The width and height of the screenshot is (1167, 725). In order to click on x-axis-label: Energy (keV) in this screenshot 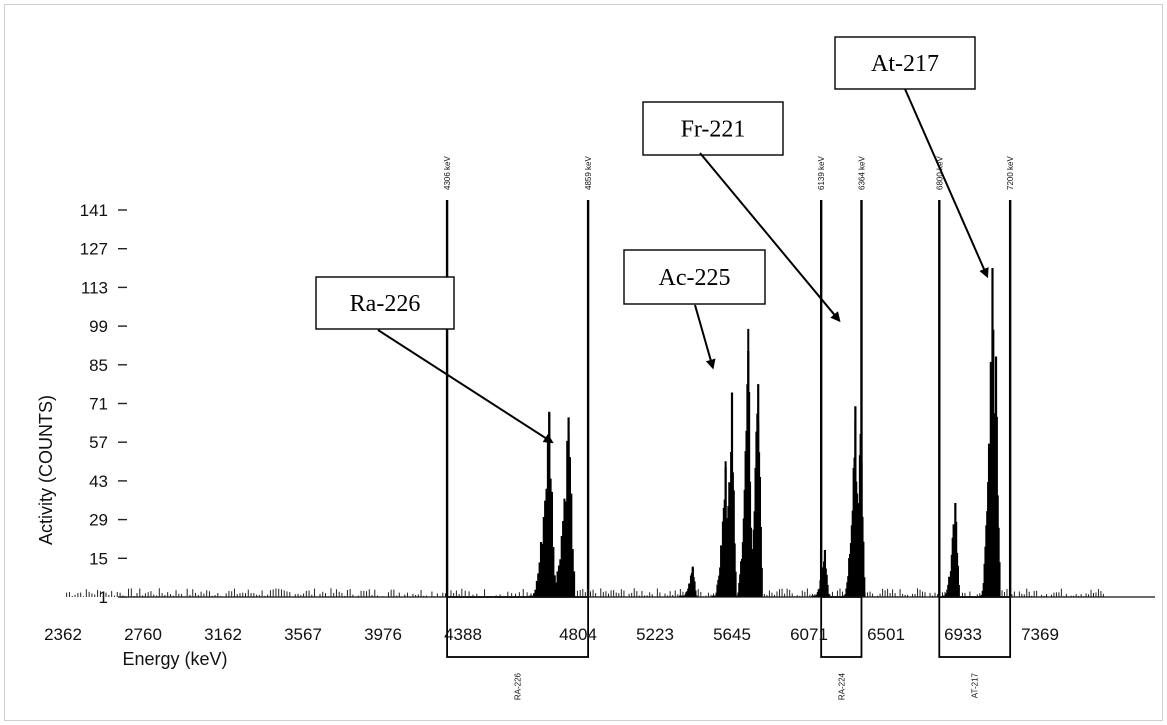, I will do `click(174, 659)`.